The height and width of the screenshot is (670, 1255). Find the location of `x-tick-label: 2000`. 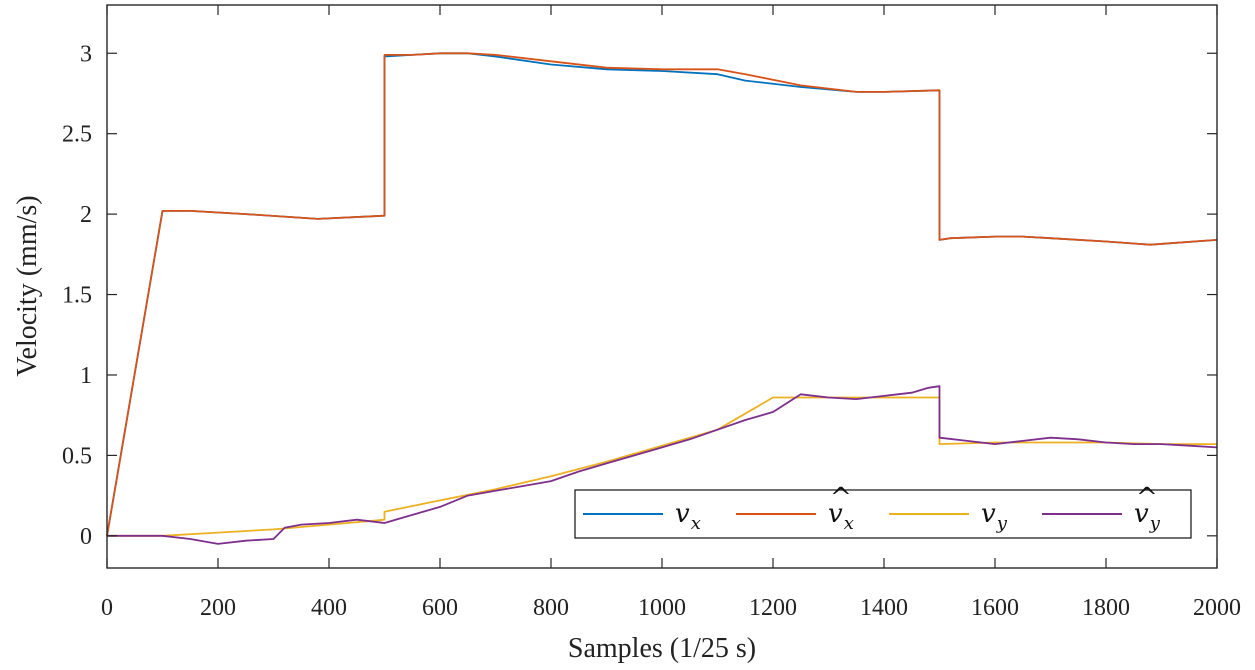

x-tick-label: 2000 is located at coordinates (1217, 608).